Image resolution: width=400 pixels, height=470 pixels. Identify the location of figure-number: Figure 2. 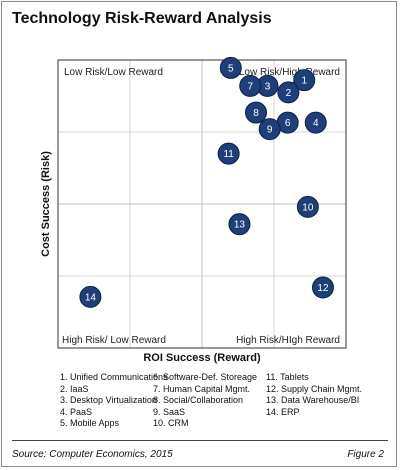
(365, 454).